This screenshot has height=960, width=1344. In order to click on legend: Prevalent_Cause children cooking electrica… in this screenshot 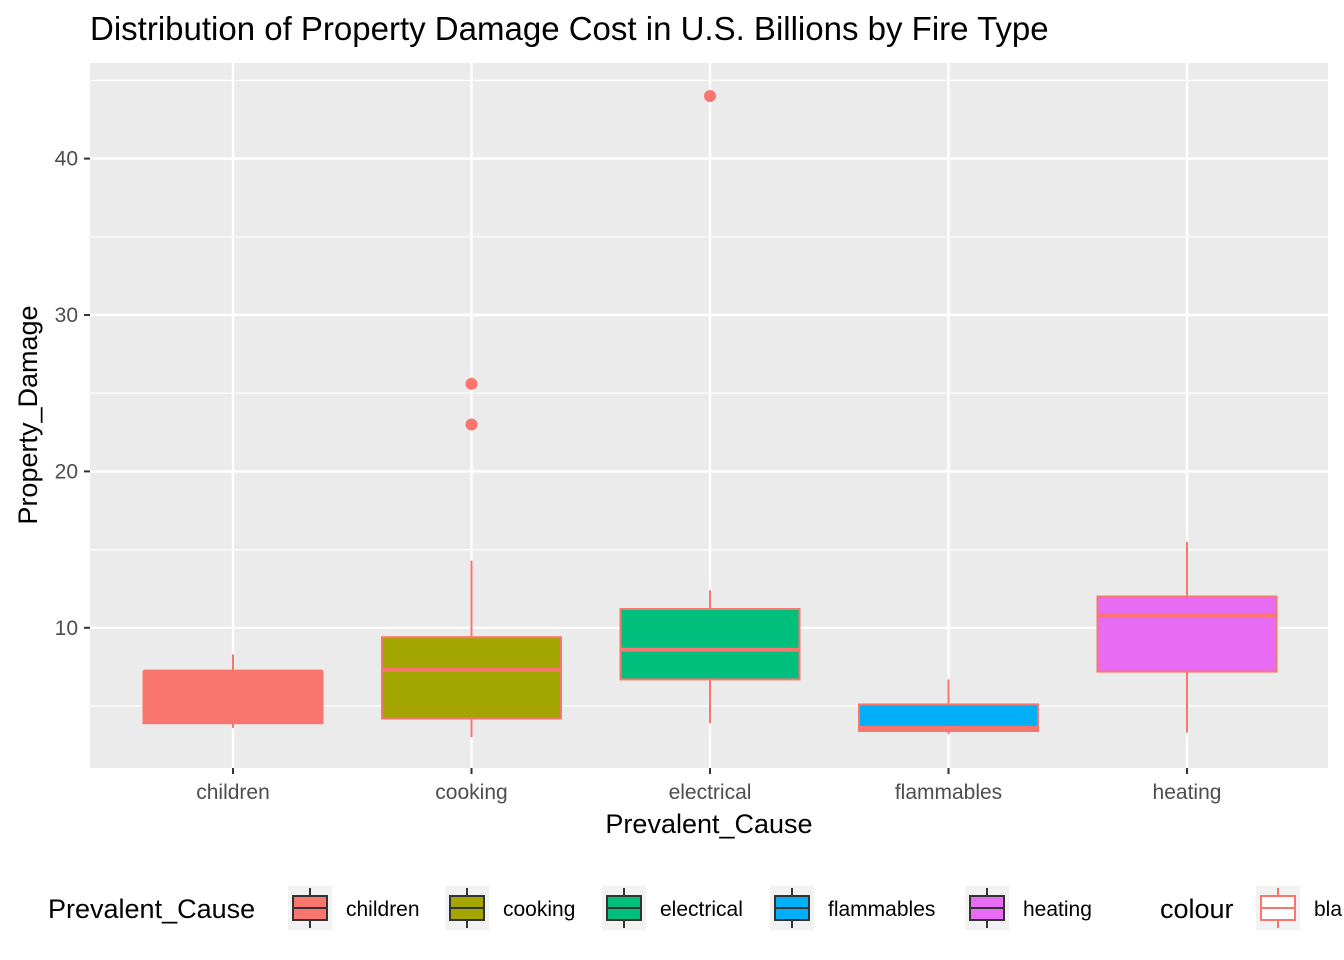, I will do `click(695, 908)`.